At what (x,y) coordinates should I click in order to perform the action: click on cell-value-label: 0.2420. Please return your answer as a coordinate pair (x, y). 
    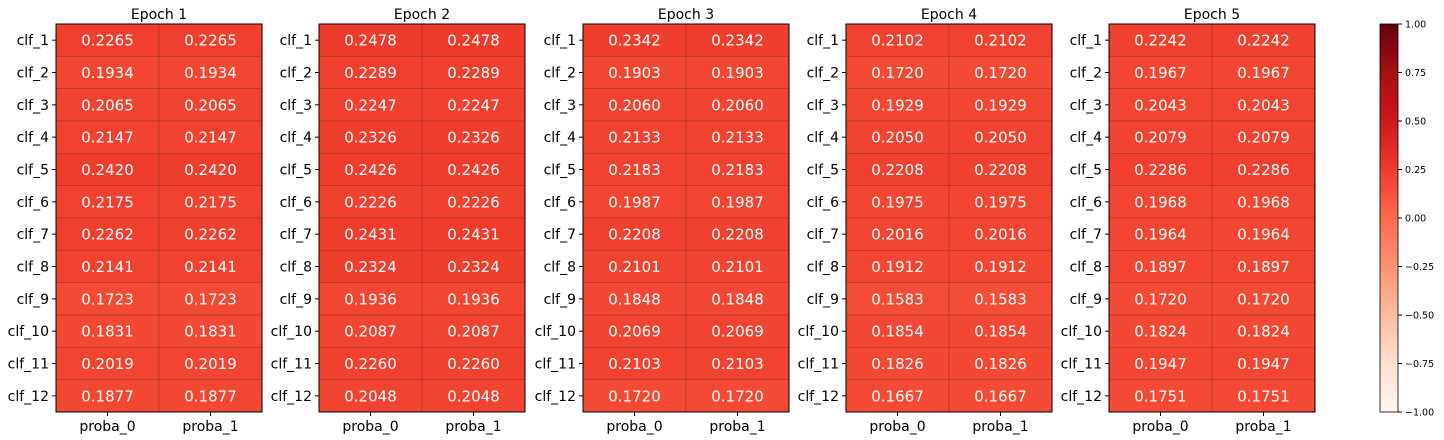
    Looking at the image, I should click on (210, 170).